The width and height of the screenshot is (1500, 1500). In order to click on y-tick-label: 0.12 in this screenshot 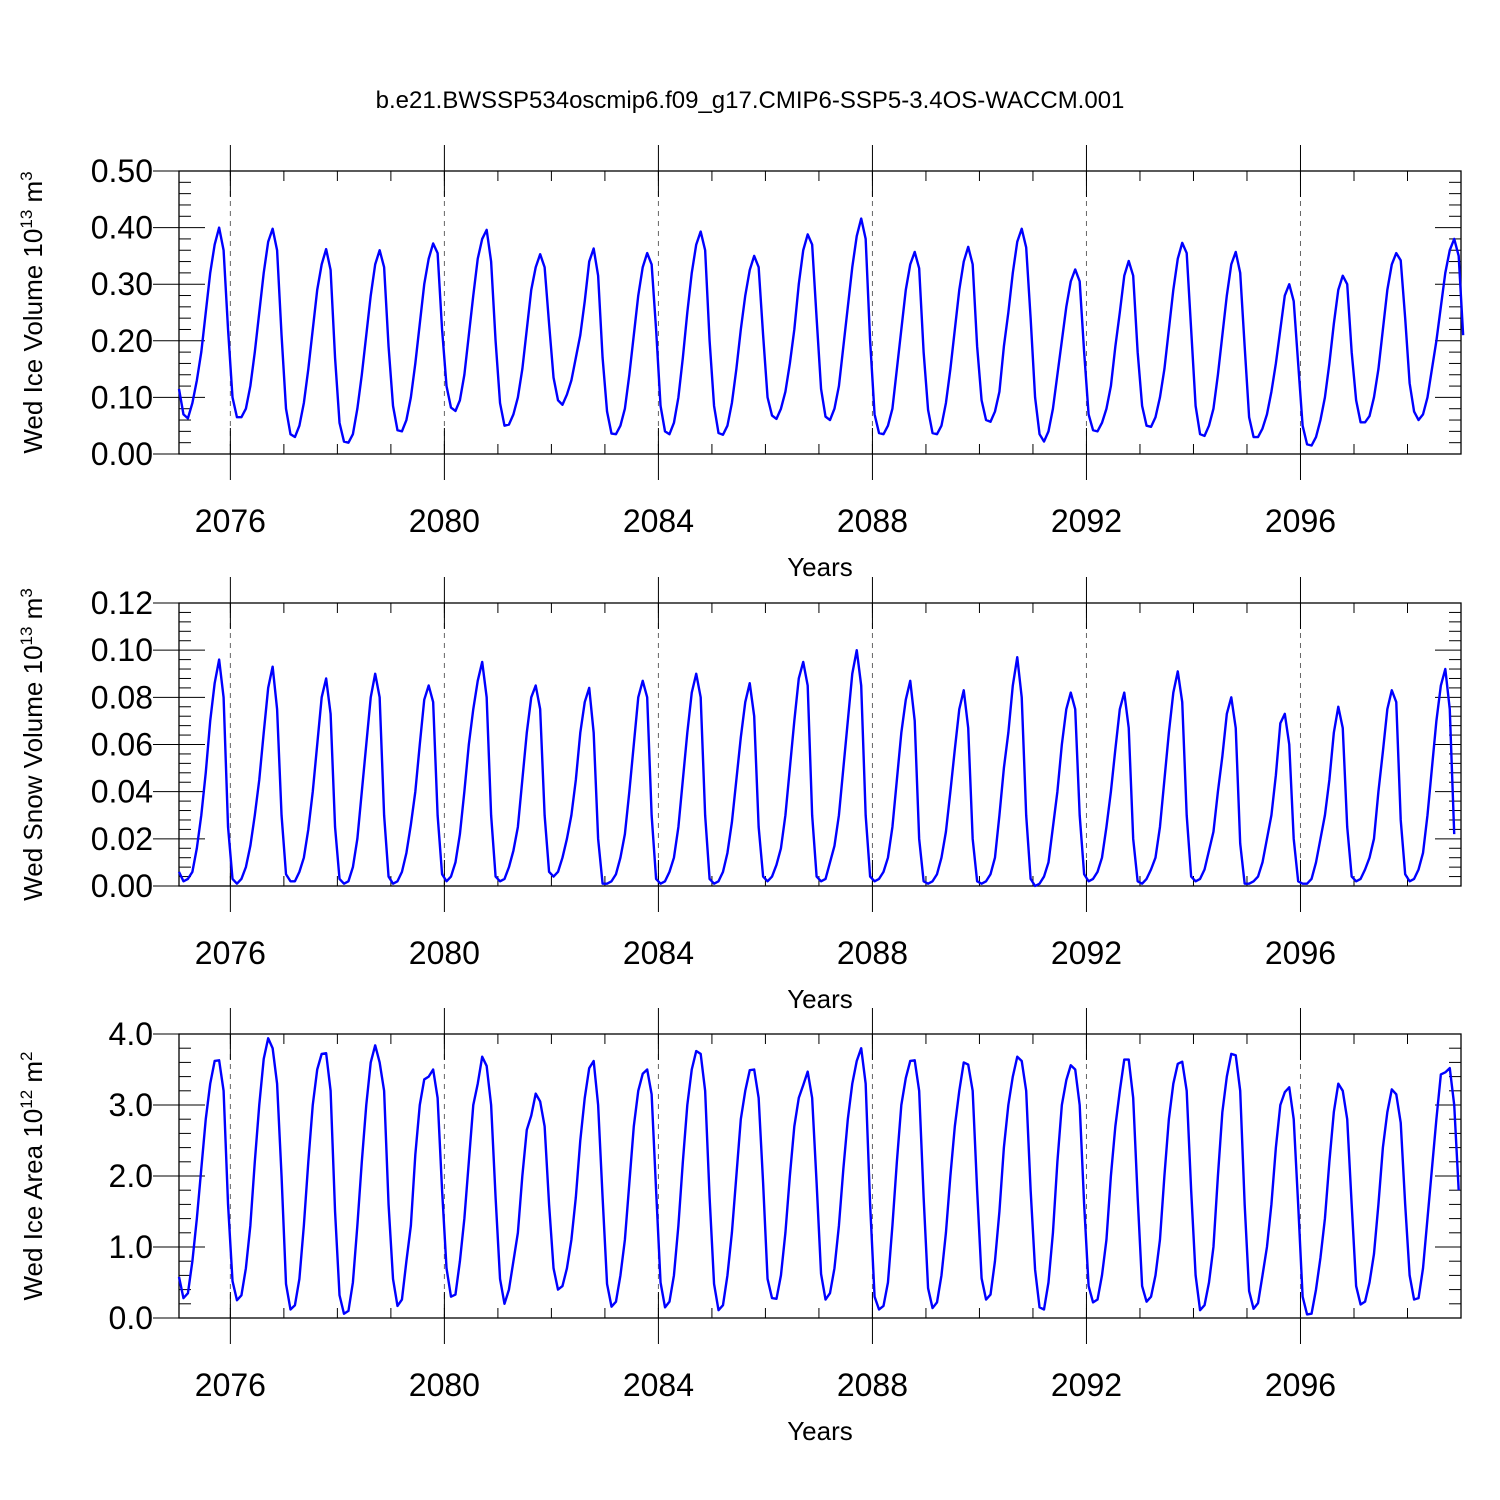, I will do `click(122, 603)`.